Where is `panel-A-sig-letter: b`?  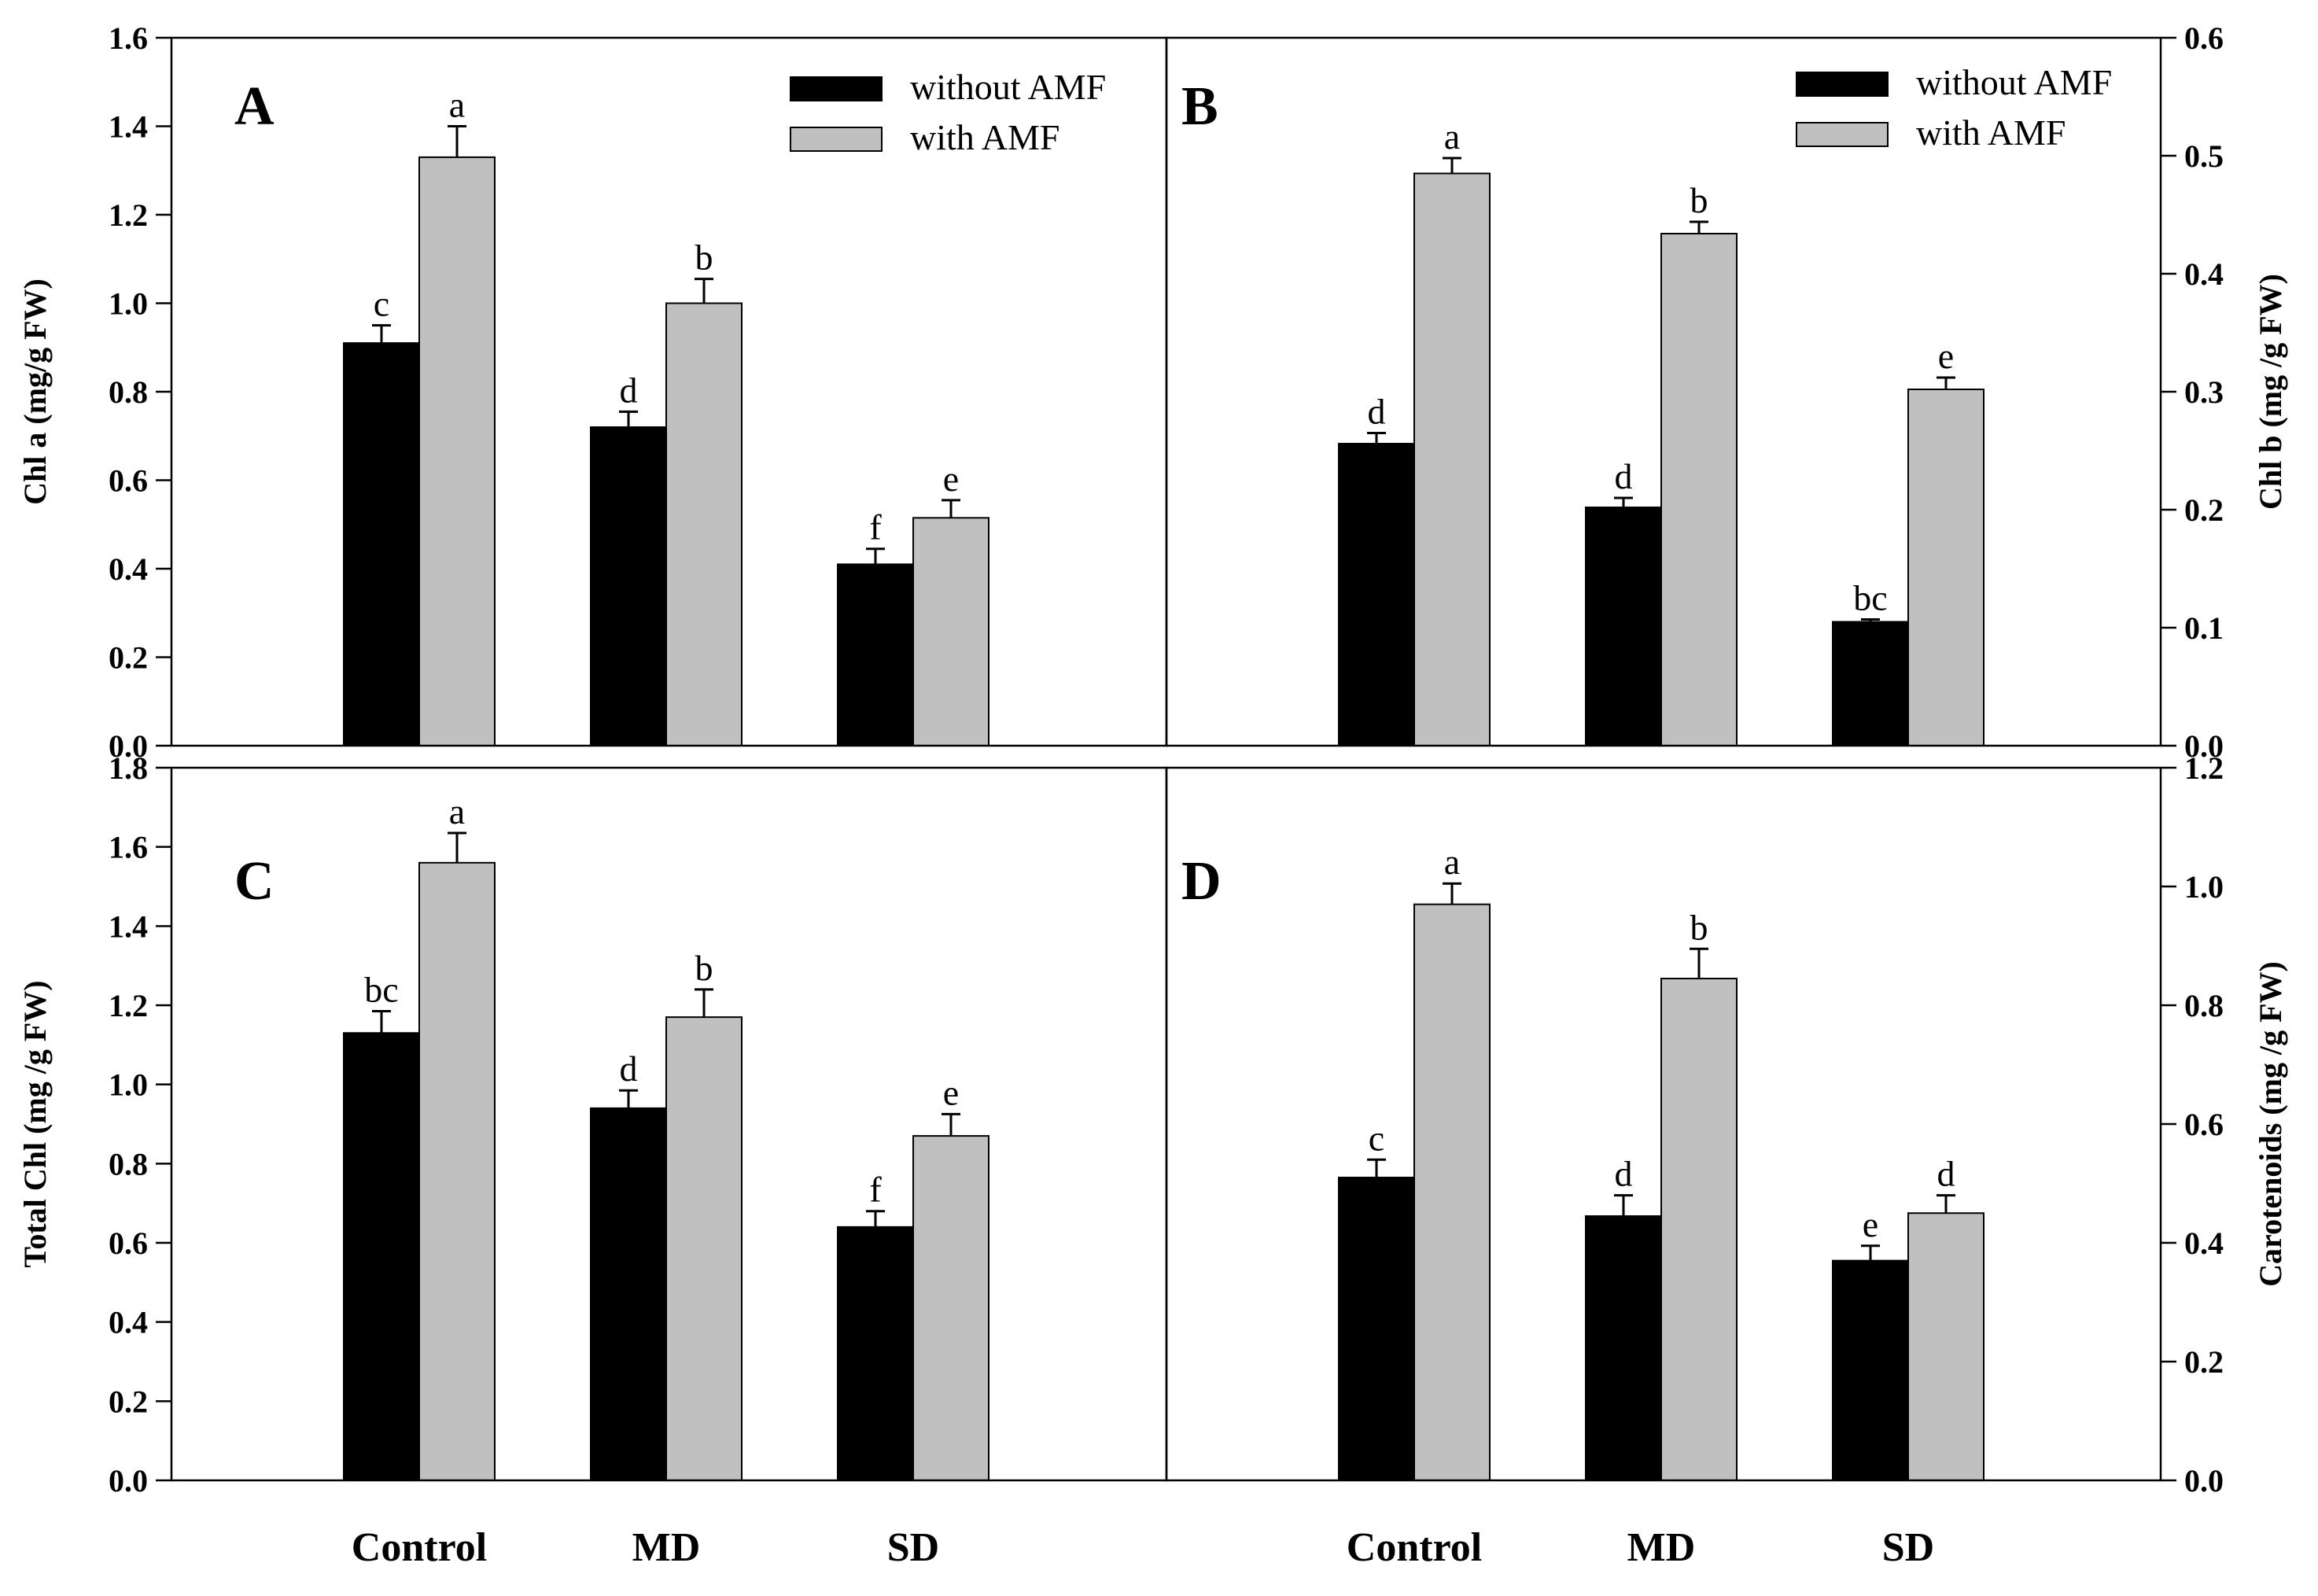 panel-A-sig-letter: b is located at coordinates (704, 258).